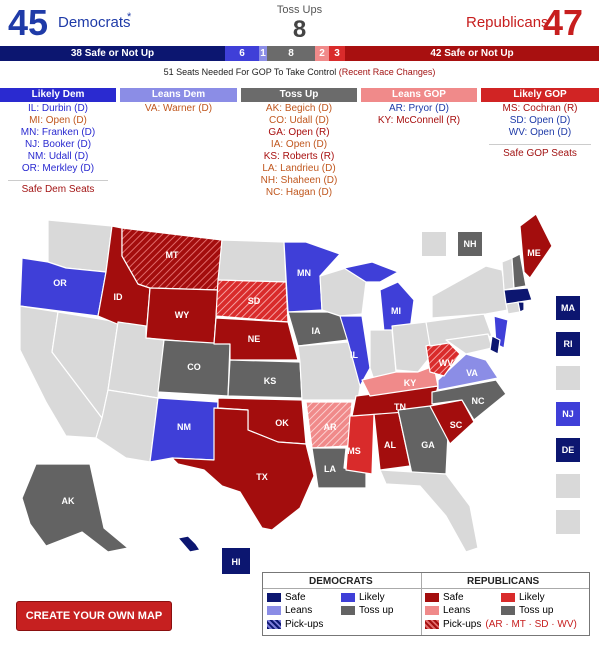  I want to click on dem-label: Democrats, so click(94, 22).